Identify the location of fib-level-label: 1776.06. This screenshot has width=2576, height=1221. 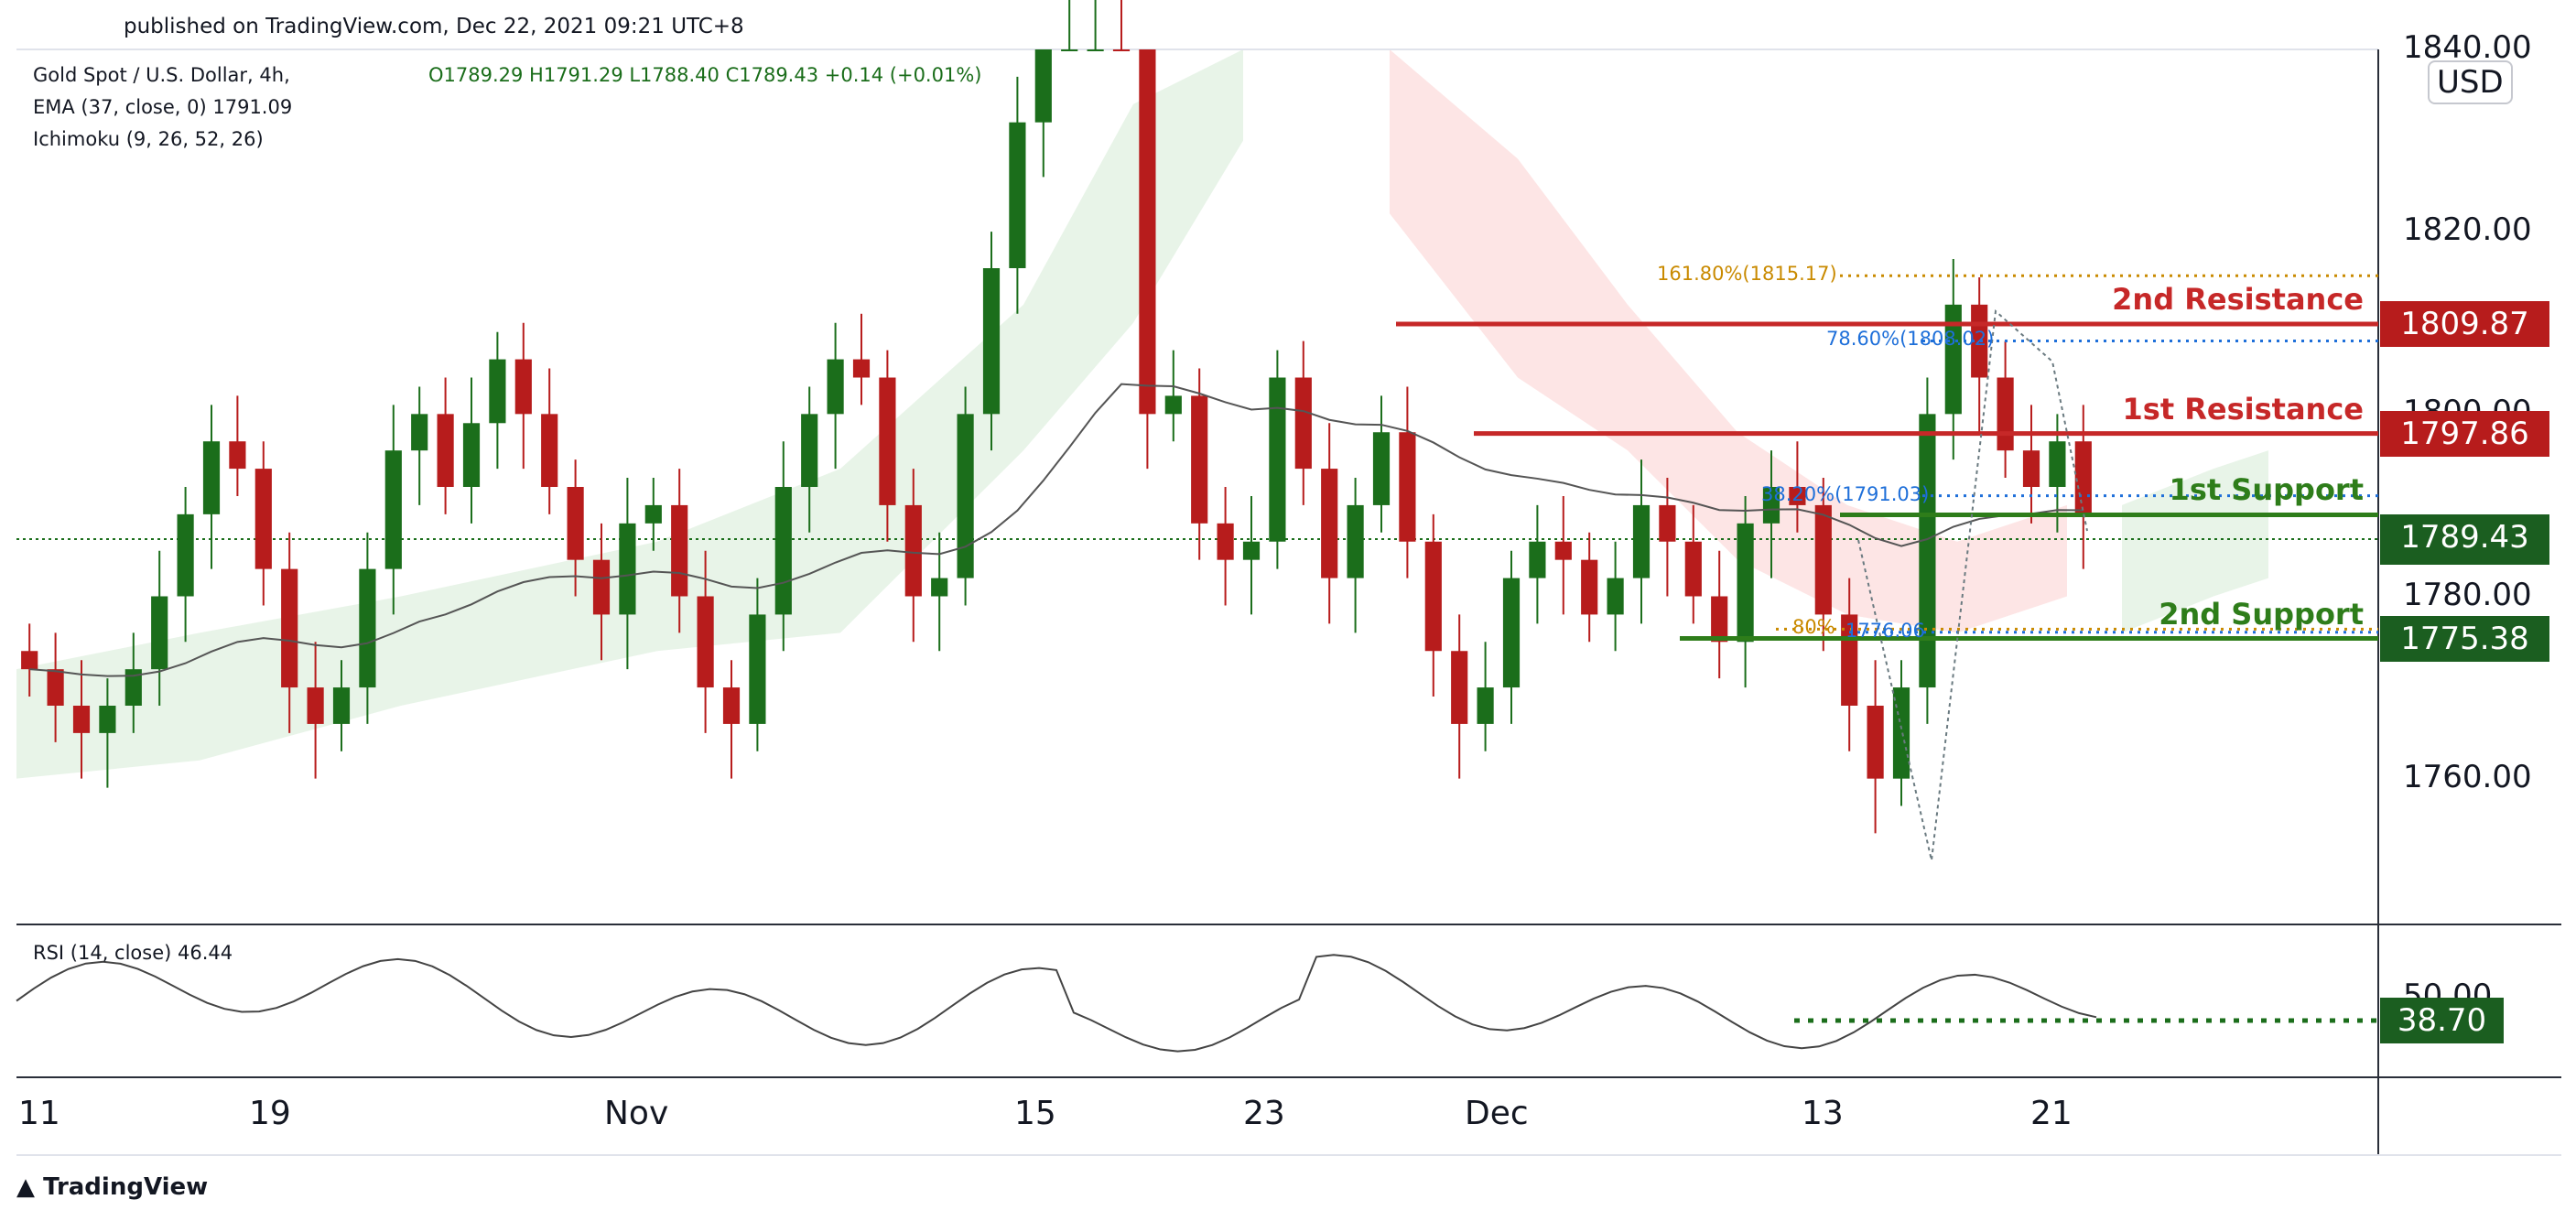
(1885, 631).